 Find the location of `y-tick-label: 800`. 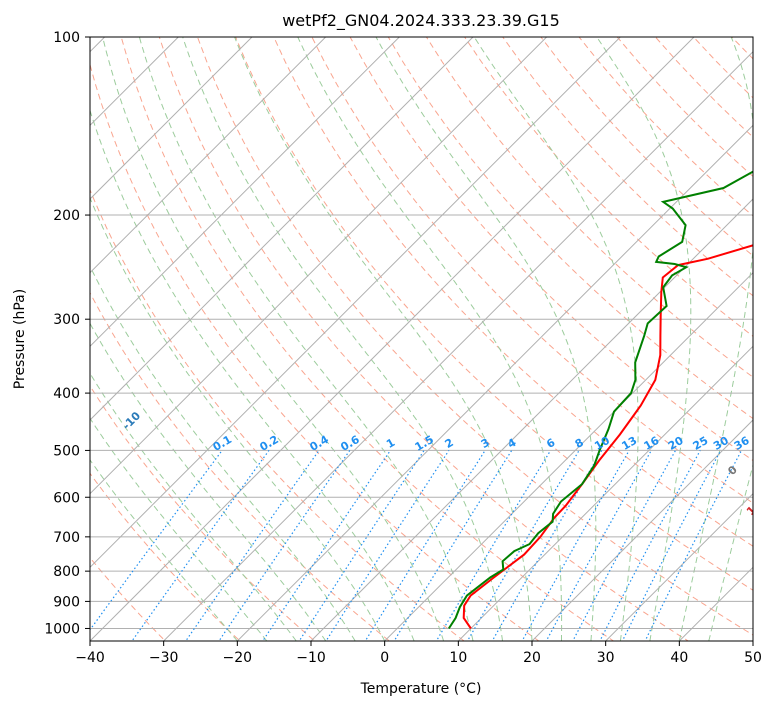

y-tick-label: 800 is located at coordinates (66, 572).